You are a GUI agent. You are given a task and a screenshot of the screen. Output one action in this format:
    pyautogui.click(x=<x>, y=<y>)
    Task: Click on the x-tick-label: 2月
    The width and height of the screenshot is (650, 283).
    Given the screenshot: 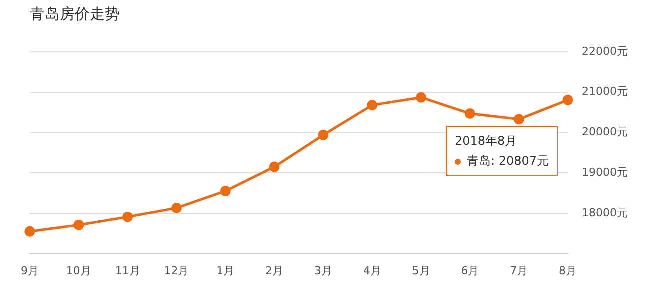 What is the action you would take?
    pyautogui.click(x=275, y=271)
    